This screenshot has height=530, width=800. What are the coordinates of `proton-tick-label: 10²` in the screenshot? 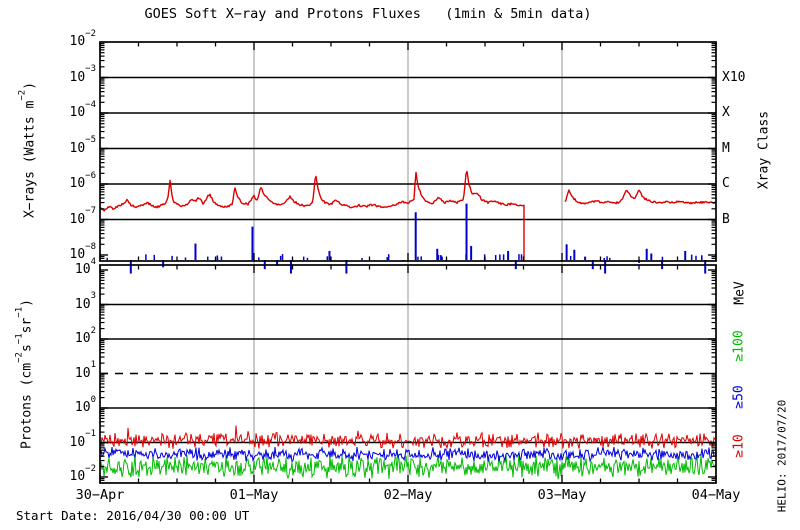 It's located at (85, 335).